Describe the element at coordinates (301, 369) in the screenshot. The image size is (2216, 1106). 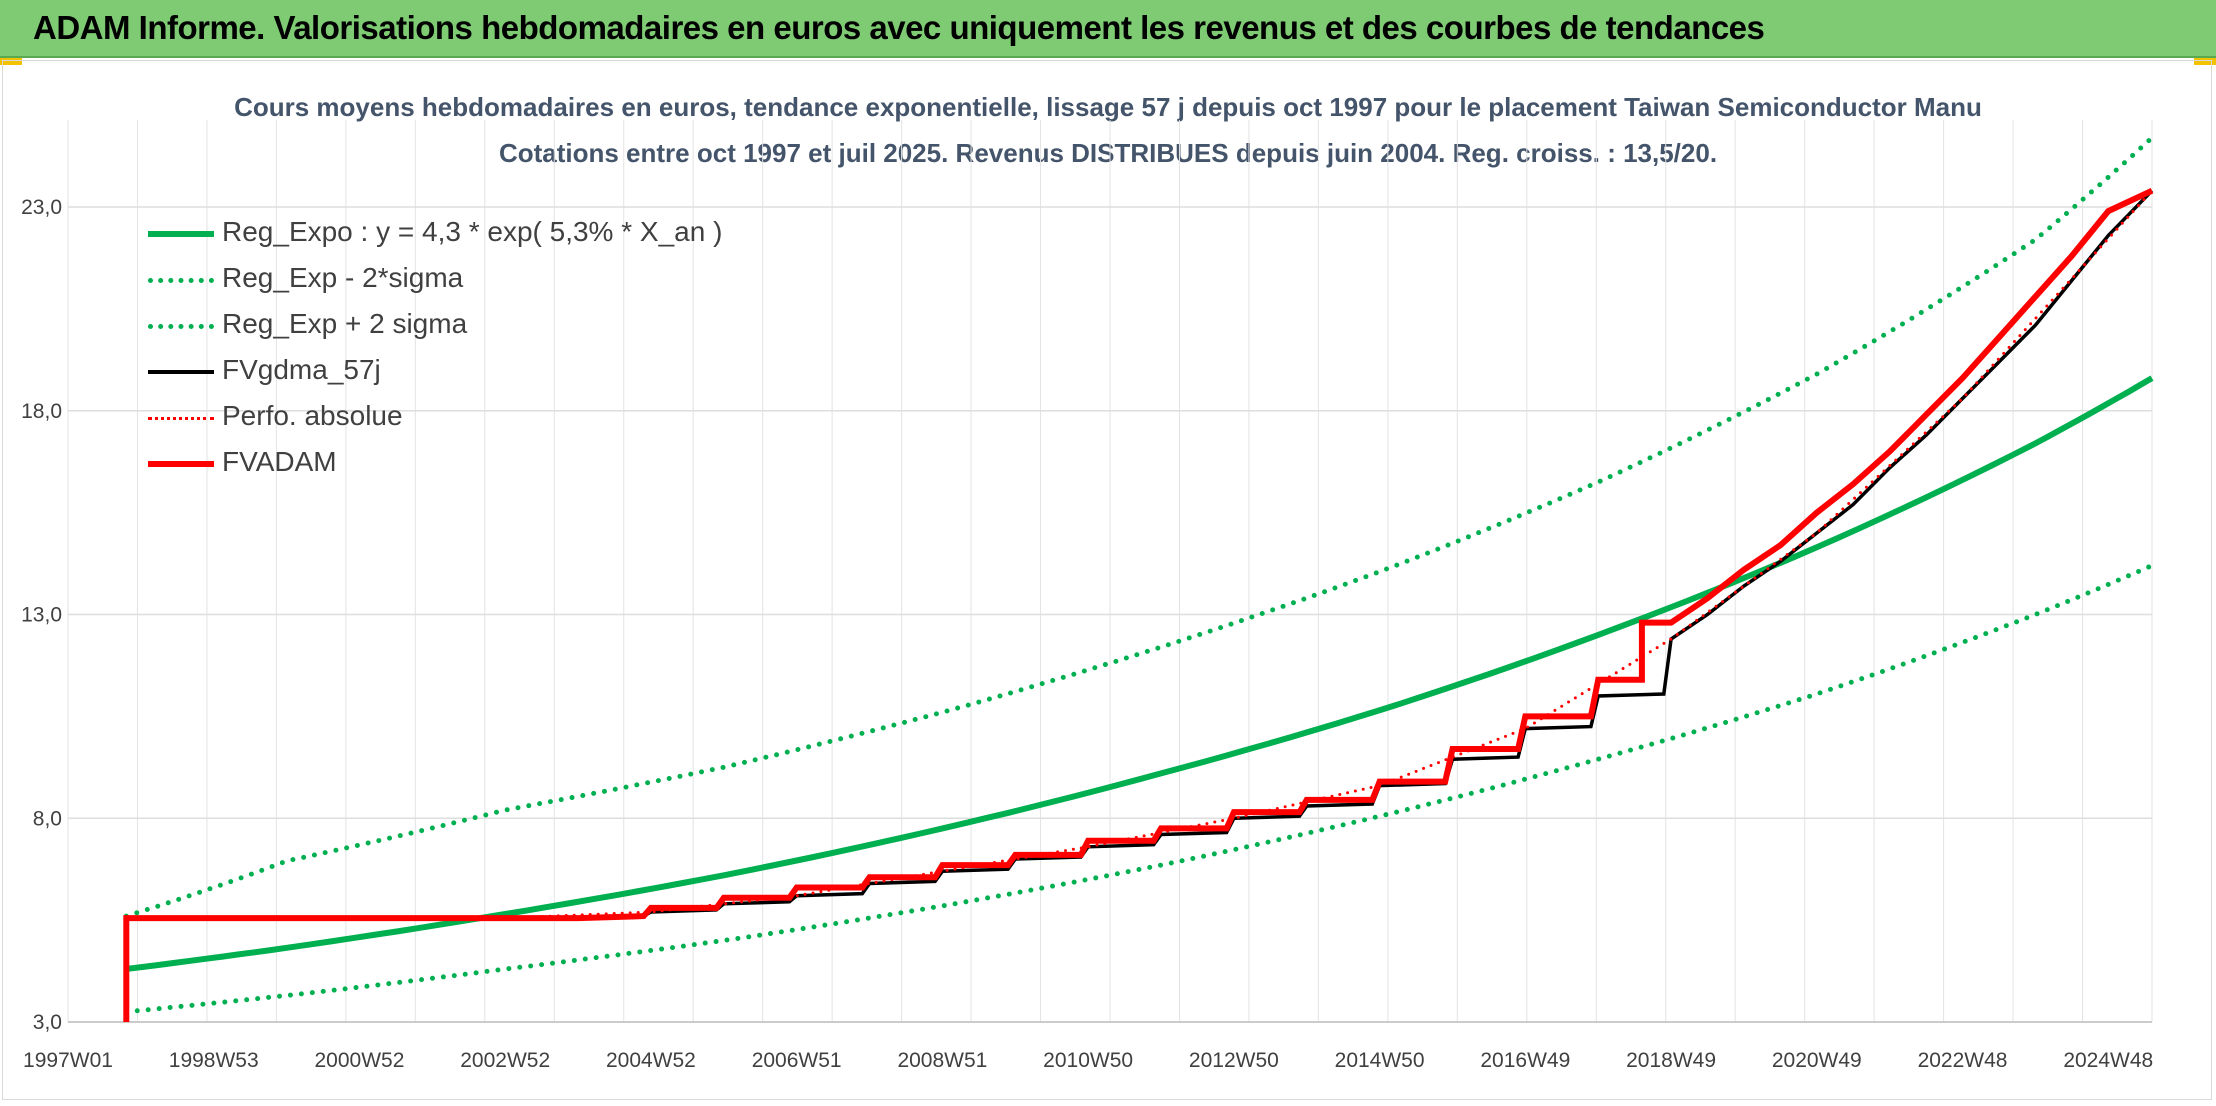
I see `legend-label: FVgdma_57j` at that location.